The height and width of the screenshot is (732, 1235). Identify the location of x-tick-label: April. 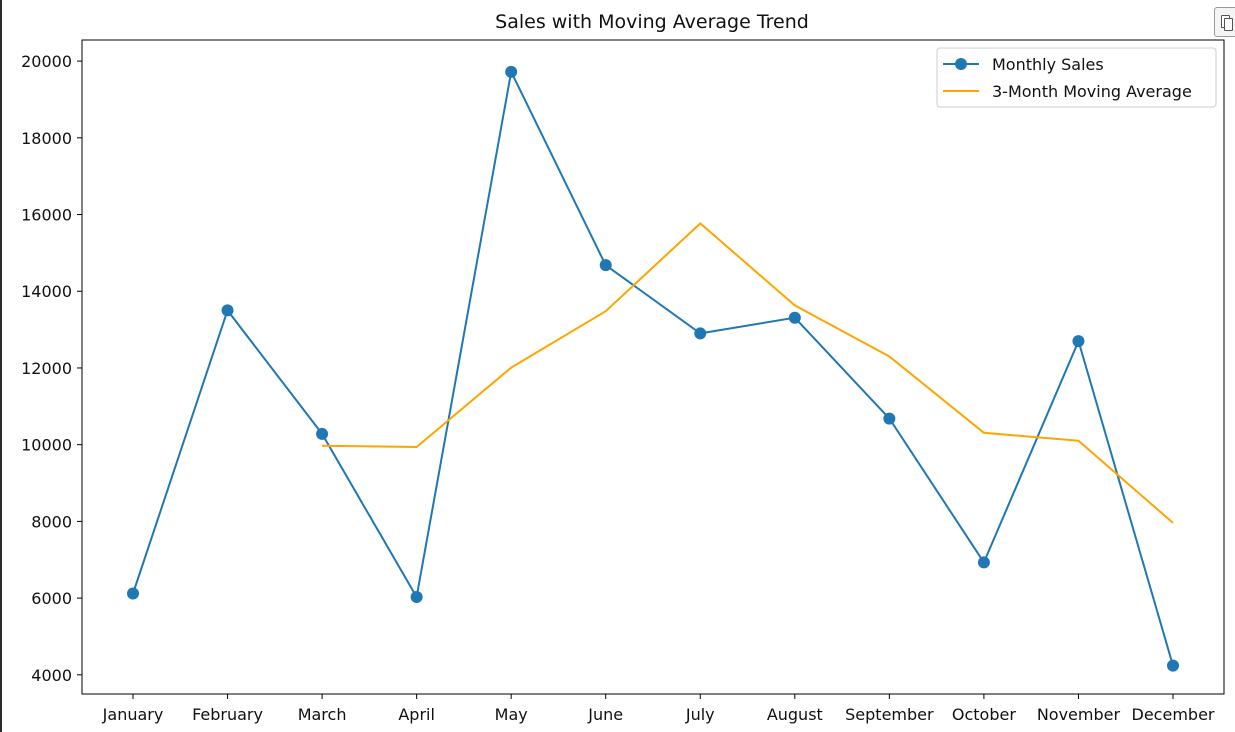
(416, 714).